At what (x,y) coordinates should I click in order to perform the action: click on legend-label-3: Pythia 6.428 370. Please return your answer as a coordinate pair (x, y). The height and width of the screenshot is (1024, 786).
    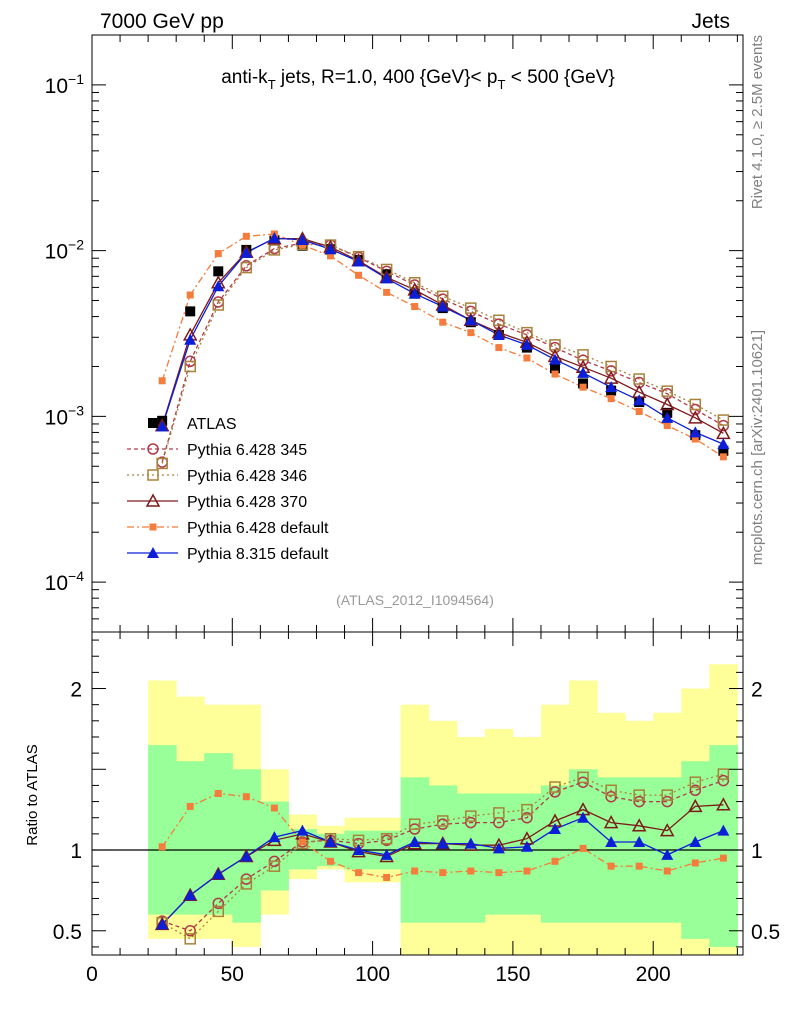
    Looking at the image, I should click on (247, 502).